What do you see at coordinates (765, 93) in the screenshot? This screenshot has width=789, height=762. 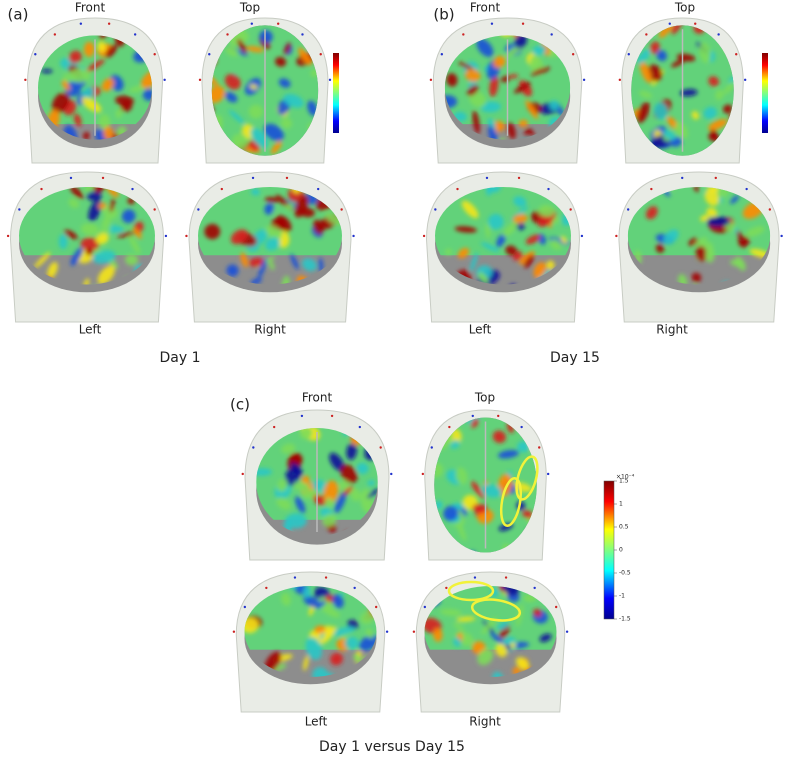 I see `colorbar` at bounding box center [765, 93].